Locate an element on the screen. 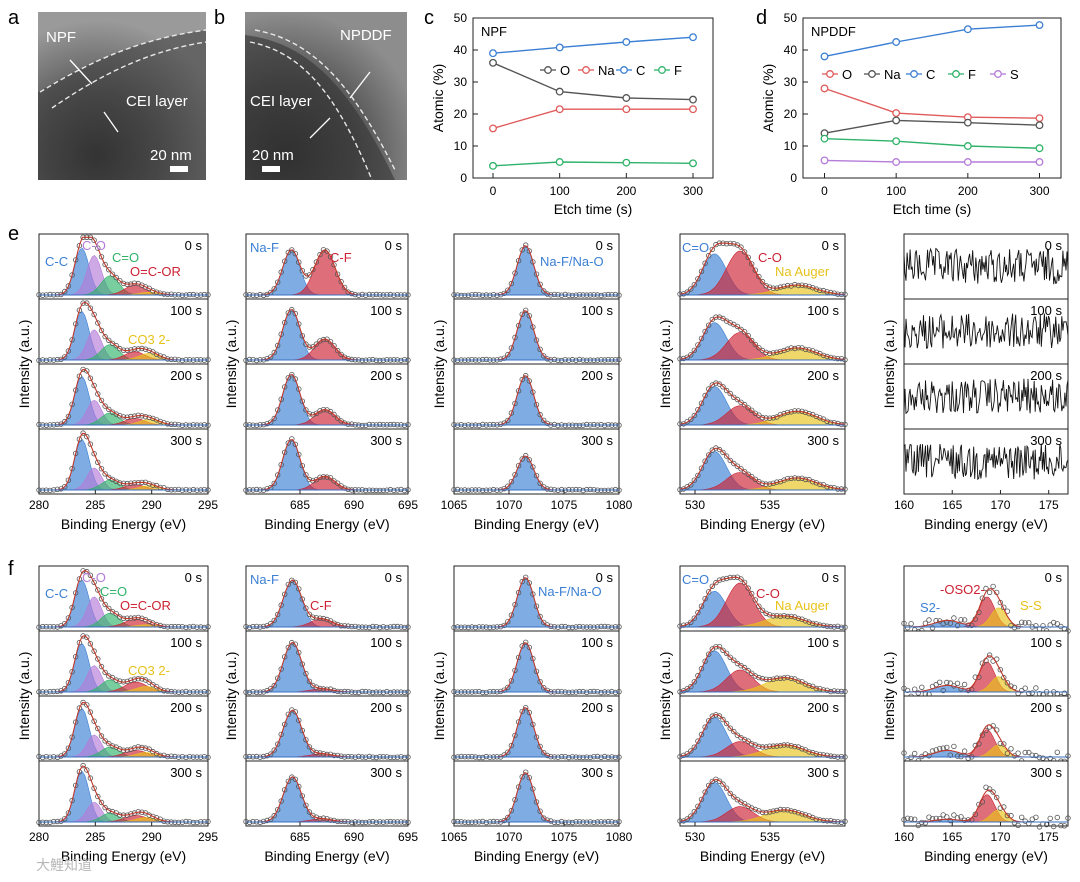  etch-time-label: 100 s is located at coordinates (597, 310).